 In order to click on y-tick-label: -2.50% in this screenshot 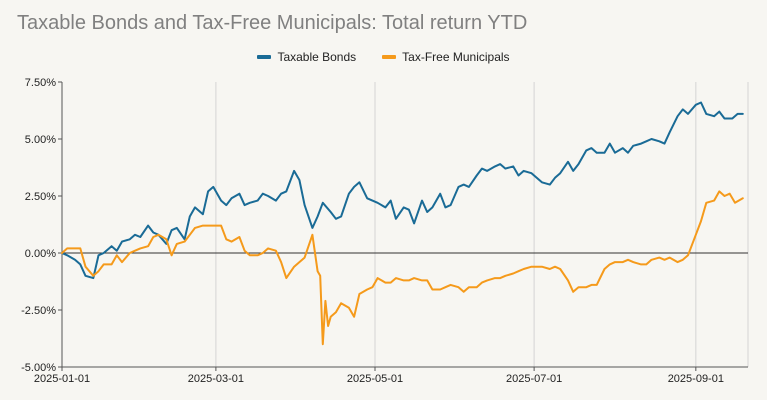, I will do `click(38, 311)`.